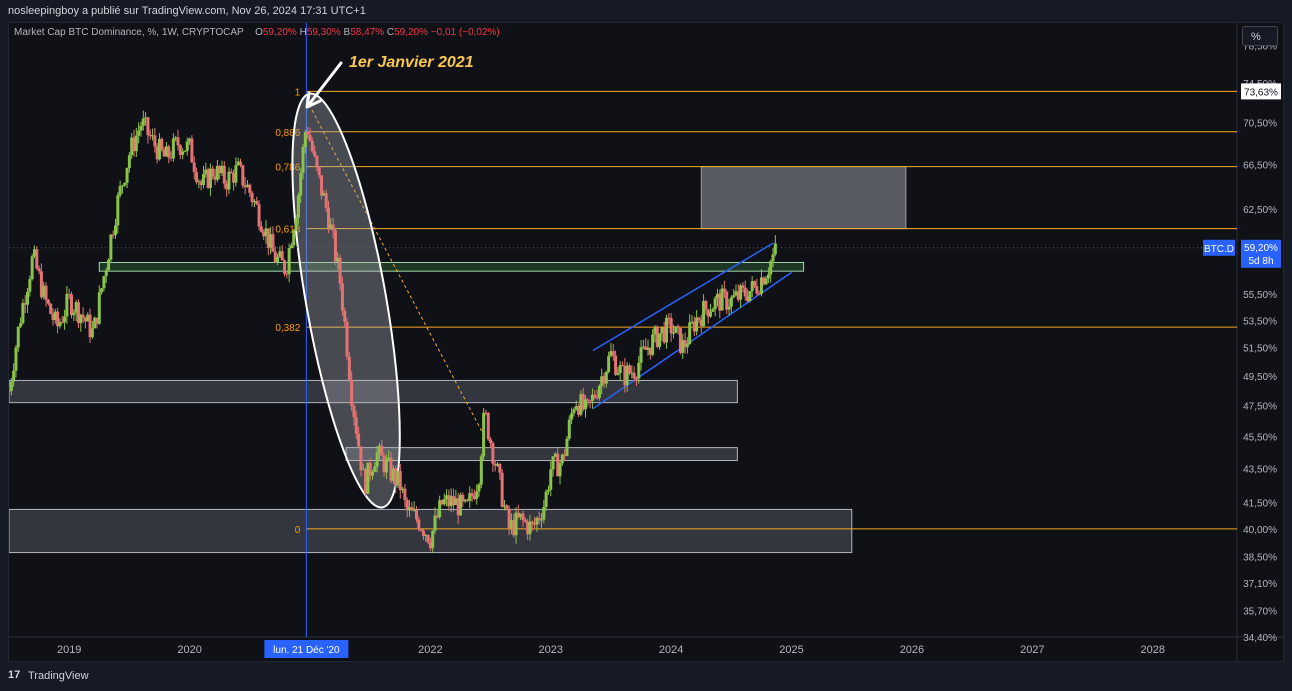 Image resolution: width=1292 pixels, height=691 pixels. Describe the element at coordinates (259, 32) in the screenshot. I see `legend-open-label: O` at that location.